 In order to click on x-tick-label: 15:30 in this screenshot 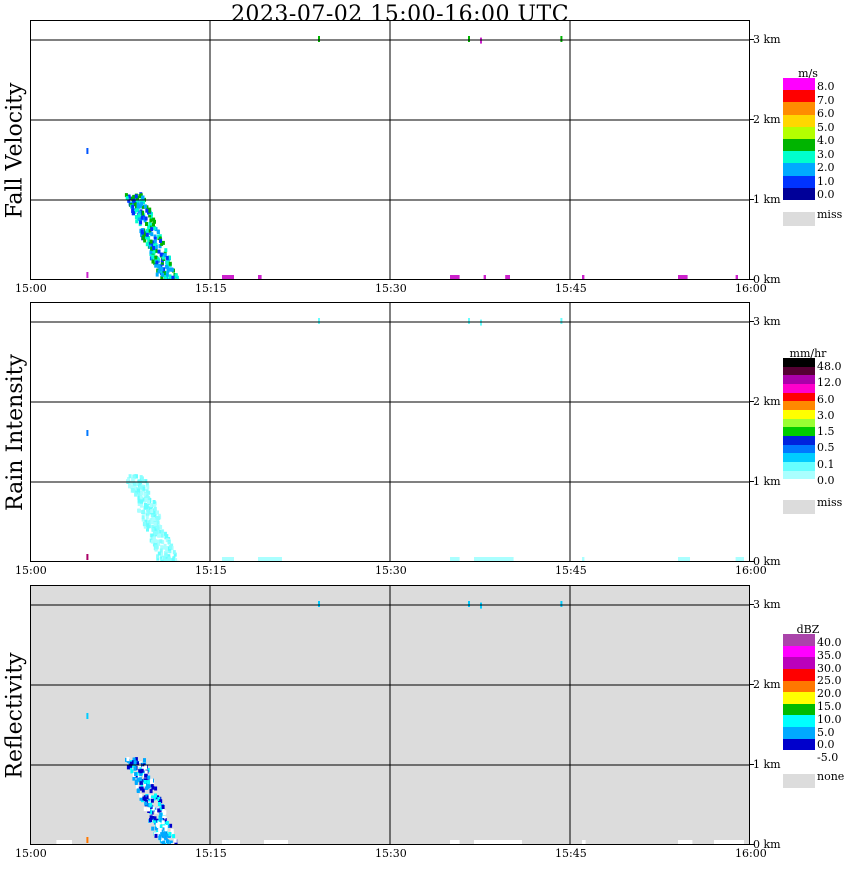, I will do `click(391, 570)`.